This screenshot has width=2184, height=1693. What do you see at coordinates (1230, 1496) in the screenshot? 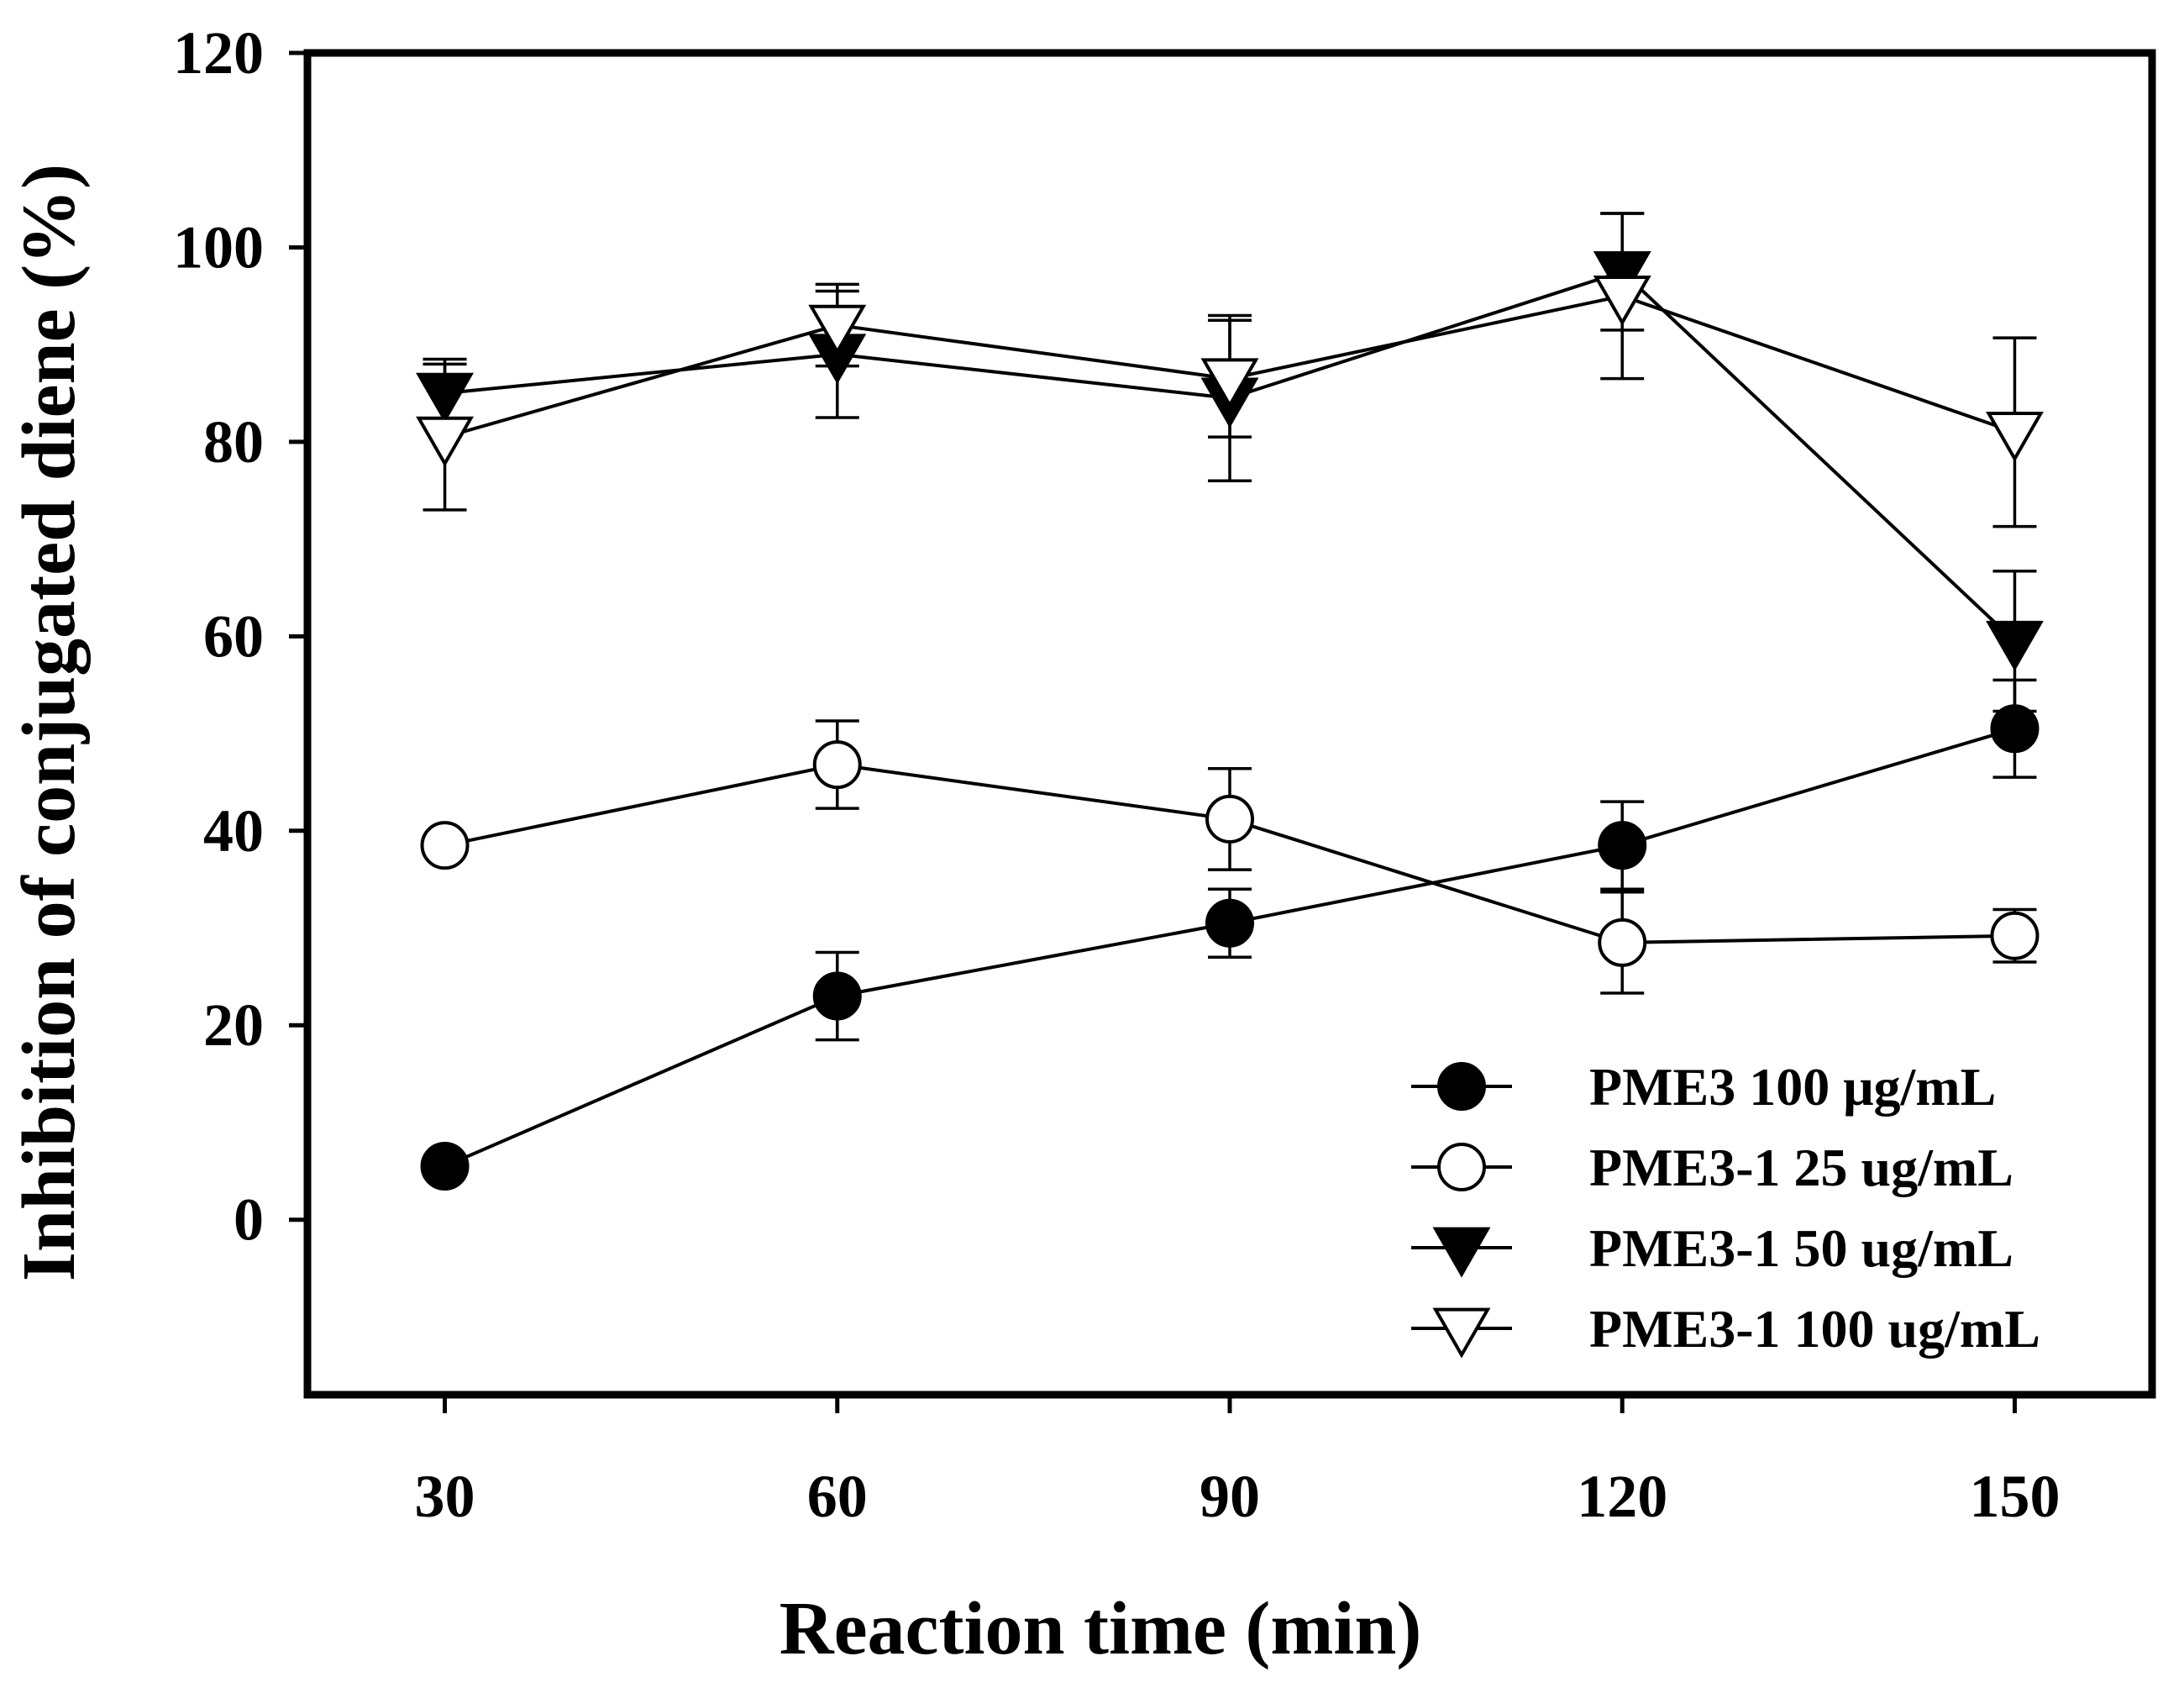
I see `x-tick-label: 90` at bounding box center [1230, 1496].